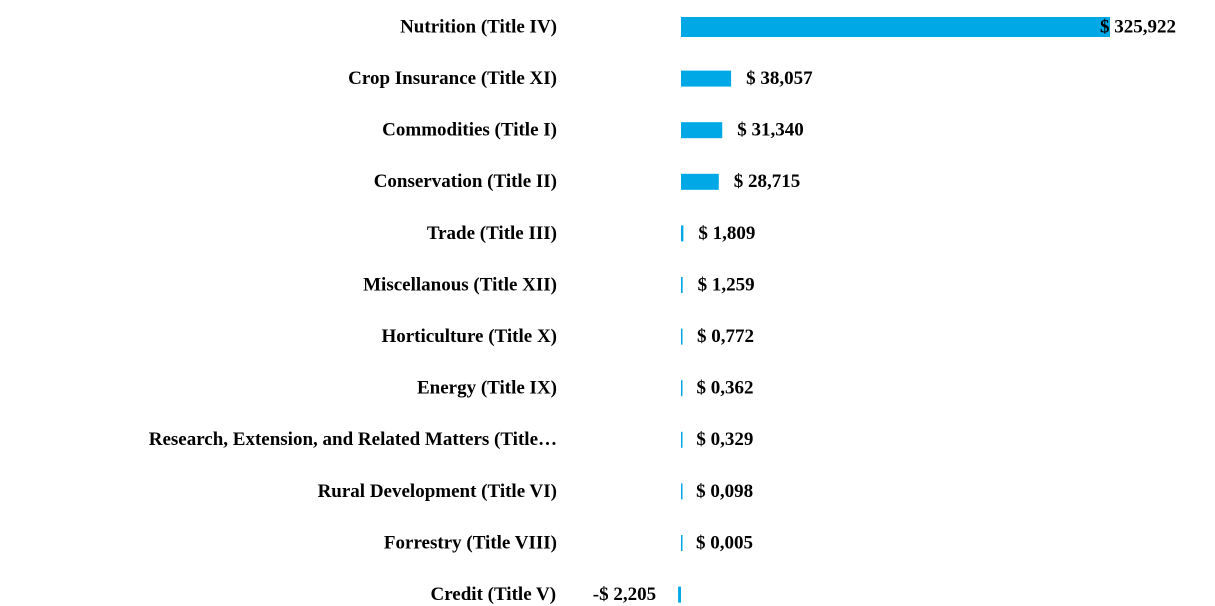 Image resolution: width=1215 pixels, height=606 pixels. What do you see at coordinates (624, 594) in the screenshot?
I see `value-label: -$ 2,205` at bounding box center [624, 594].